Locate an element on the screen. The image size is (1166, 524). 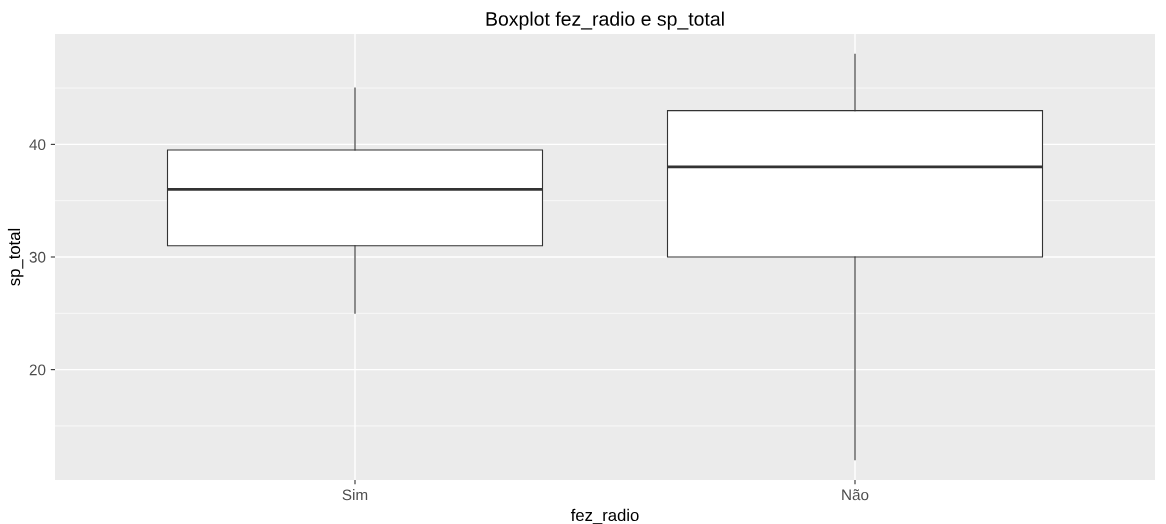
x-axis-title: fez_radio is located at coordinates (604, 516).